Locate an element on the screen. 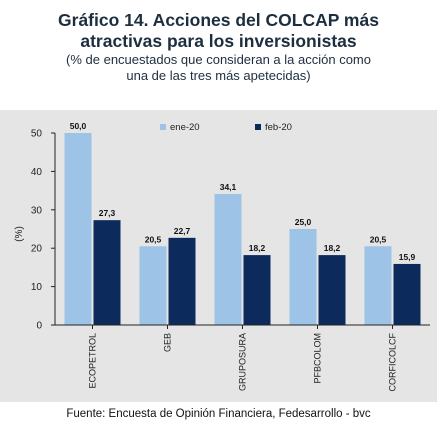 The height and width of the screenshot is (437, 437). y-tick-label: 40 is located at coordinates (37, 172).